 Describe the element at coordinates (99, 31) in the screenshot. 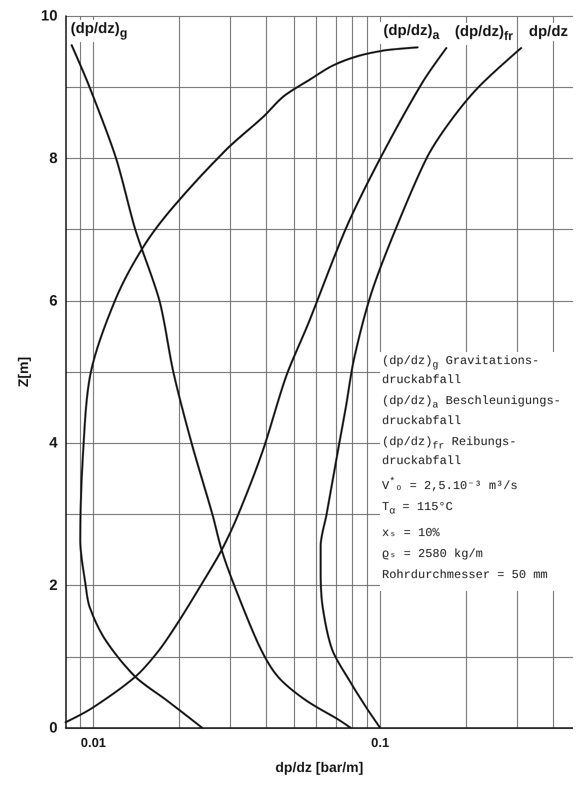

I see `series-label: (dp/dz)$_{g}$` at that location.